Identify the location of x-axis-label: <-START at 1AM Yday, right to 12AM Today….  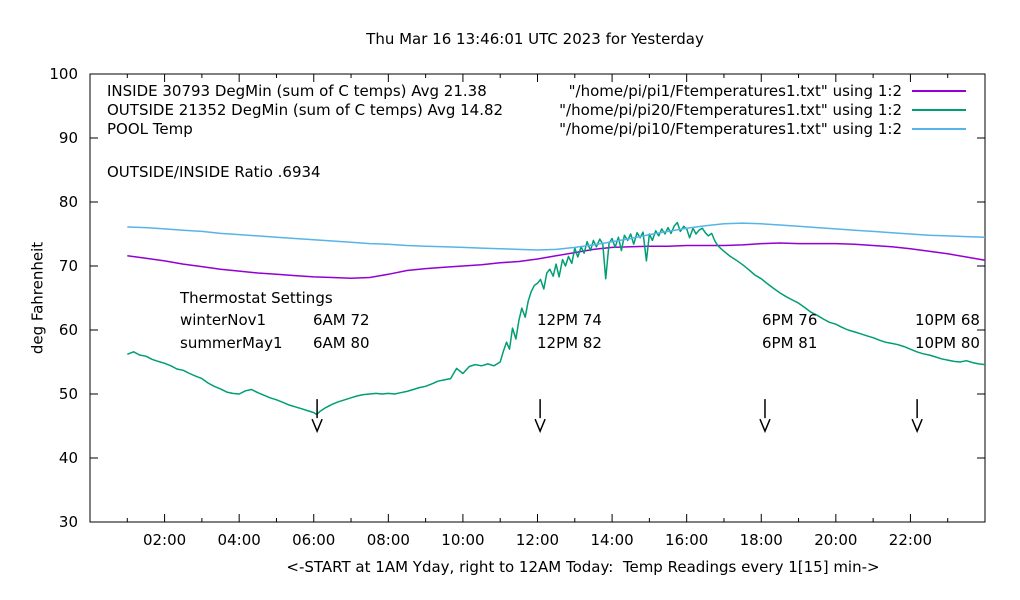
(583, 567).